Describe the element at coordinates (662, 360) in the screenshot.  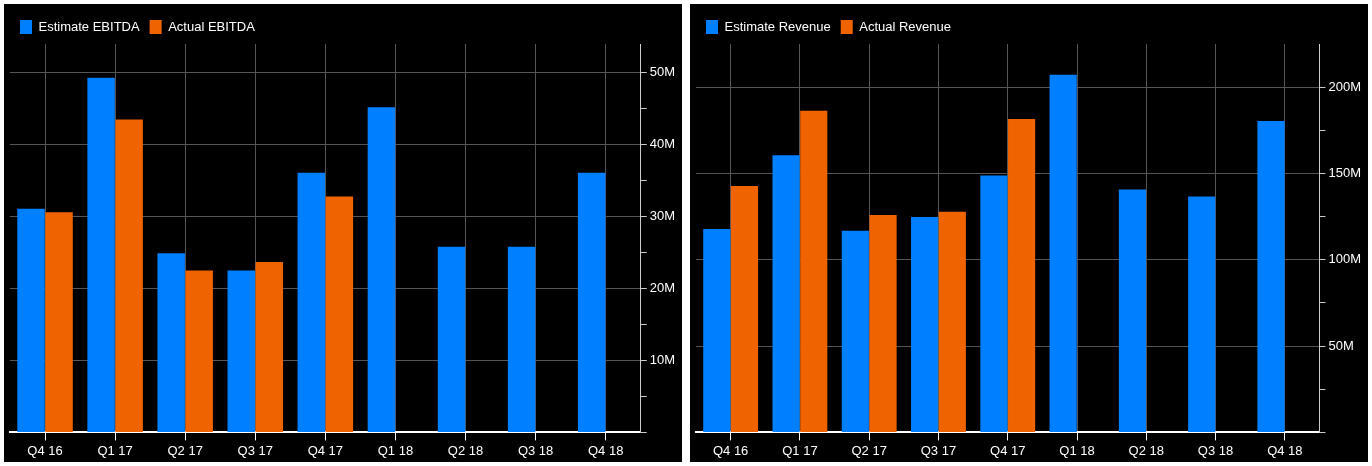
I see `y-tick-label: 10M` at that location.